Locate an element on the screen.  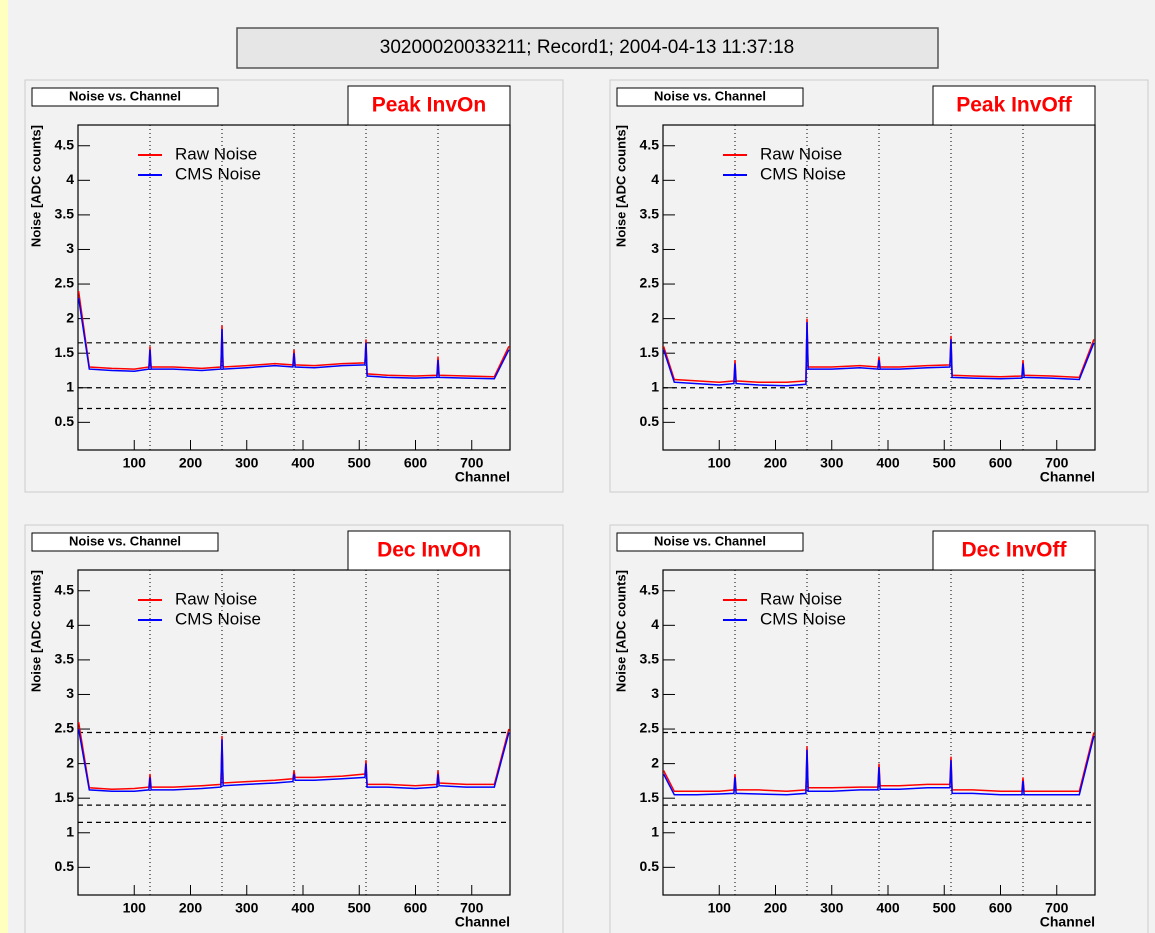
panel-label: Peak InvOff is located at coordinates (1014, 105).